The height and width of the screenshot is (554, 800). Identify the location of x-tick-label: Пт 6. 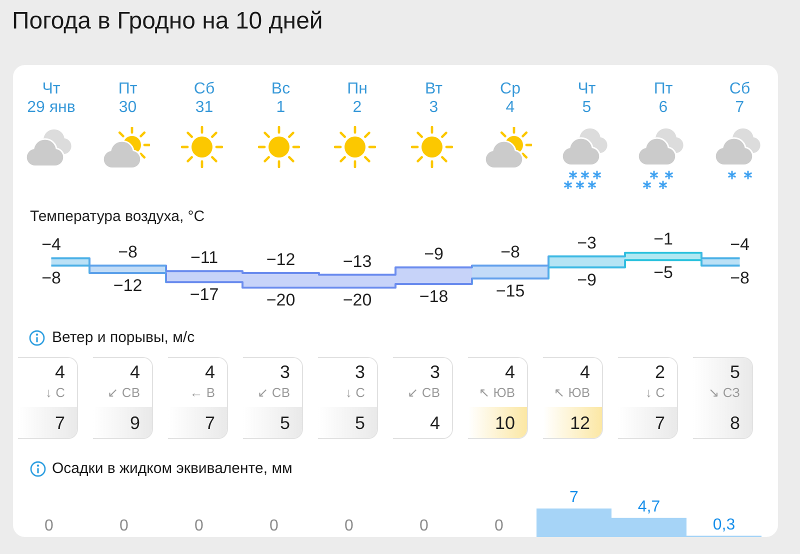
(664, 98).